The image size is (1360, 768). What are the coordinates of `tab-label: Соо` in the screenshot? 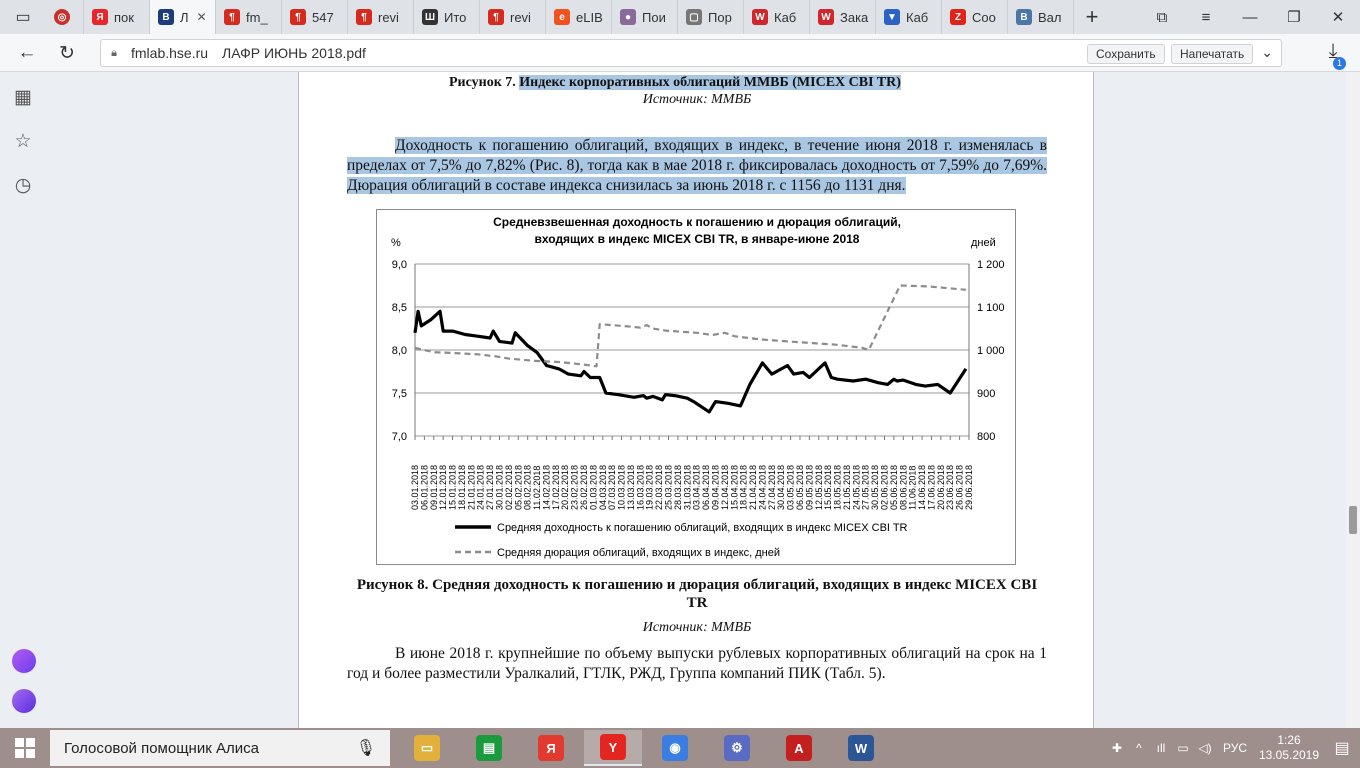 It's located at (984, 17).